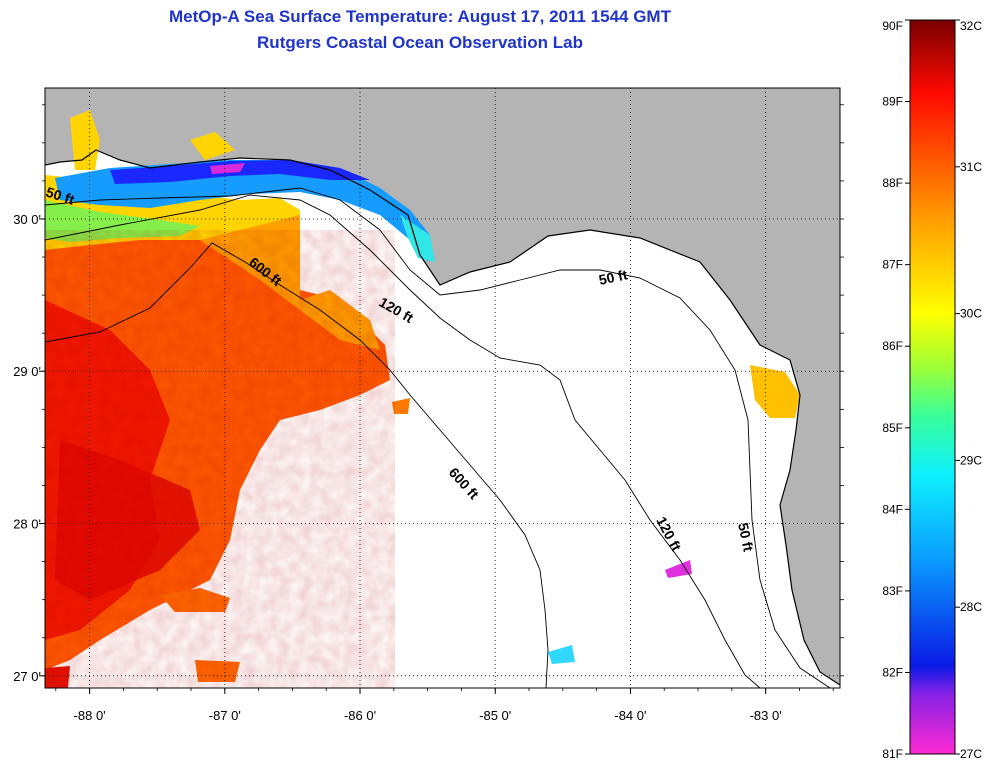  Describe the element at coordinates (892, 265) in the screenshot. I see `colorbar-label-f-3: 87F` at that location.